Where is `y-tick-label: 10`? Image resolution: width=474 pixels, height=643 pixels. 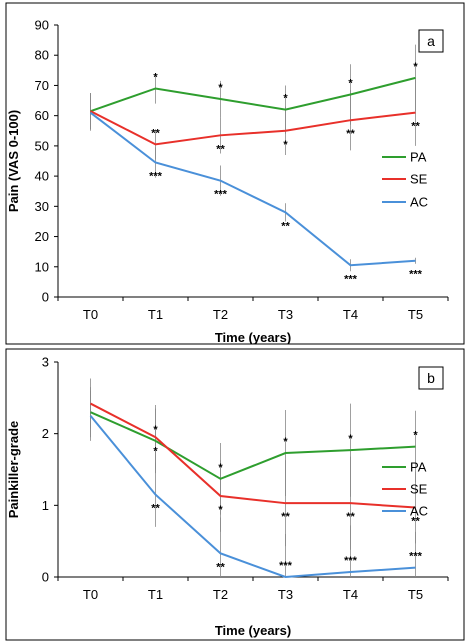
y-tick-label: 10 is located at coordinates (42, 266).